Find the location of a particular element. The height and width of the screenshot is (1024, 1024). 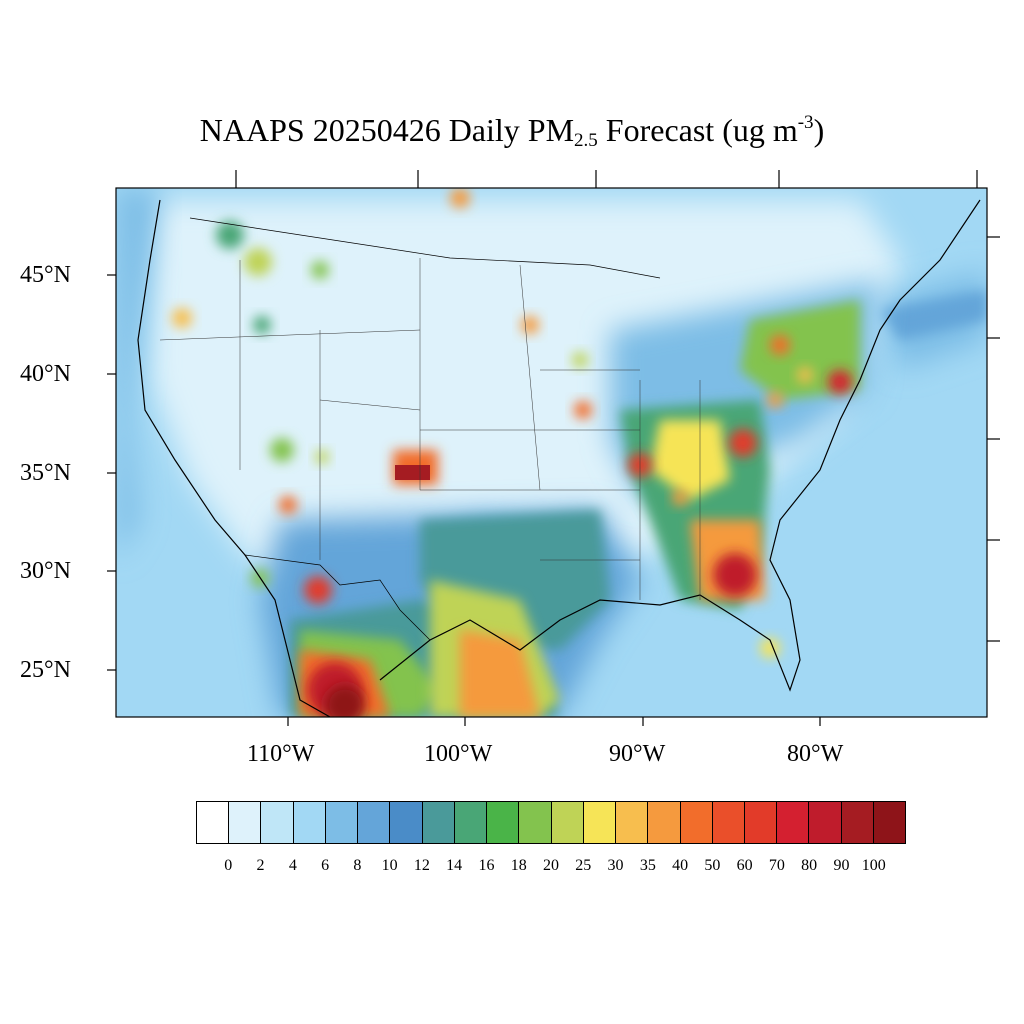

colorbar-tick-label: 25 is located at coordinates (583, 865).